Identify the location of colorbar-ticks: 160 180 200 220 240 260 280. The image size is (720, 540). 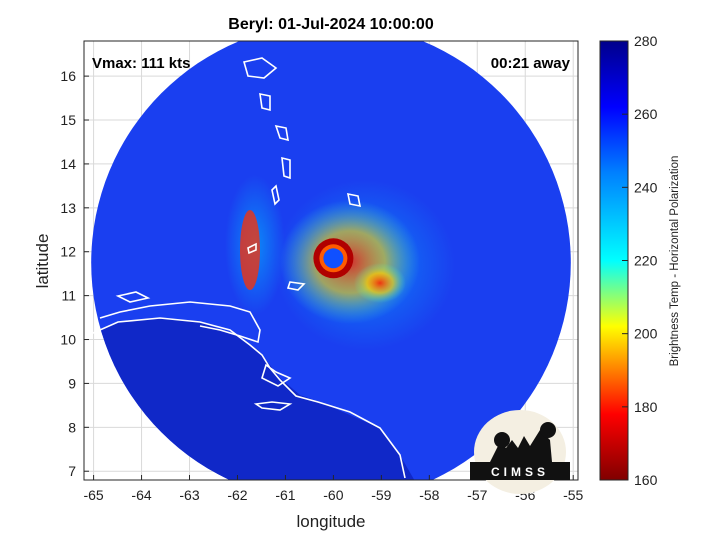
(640, 260).